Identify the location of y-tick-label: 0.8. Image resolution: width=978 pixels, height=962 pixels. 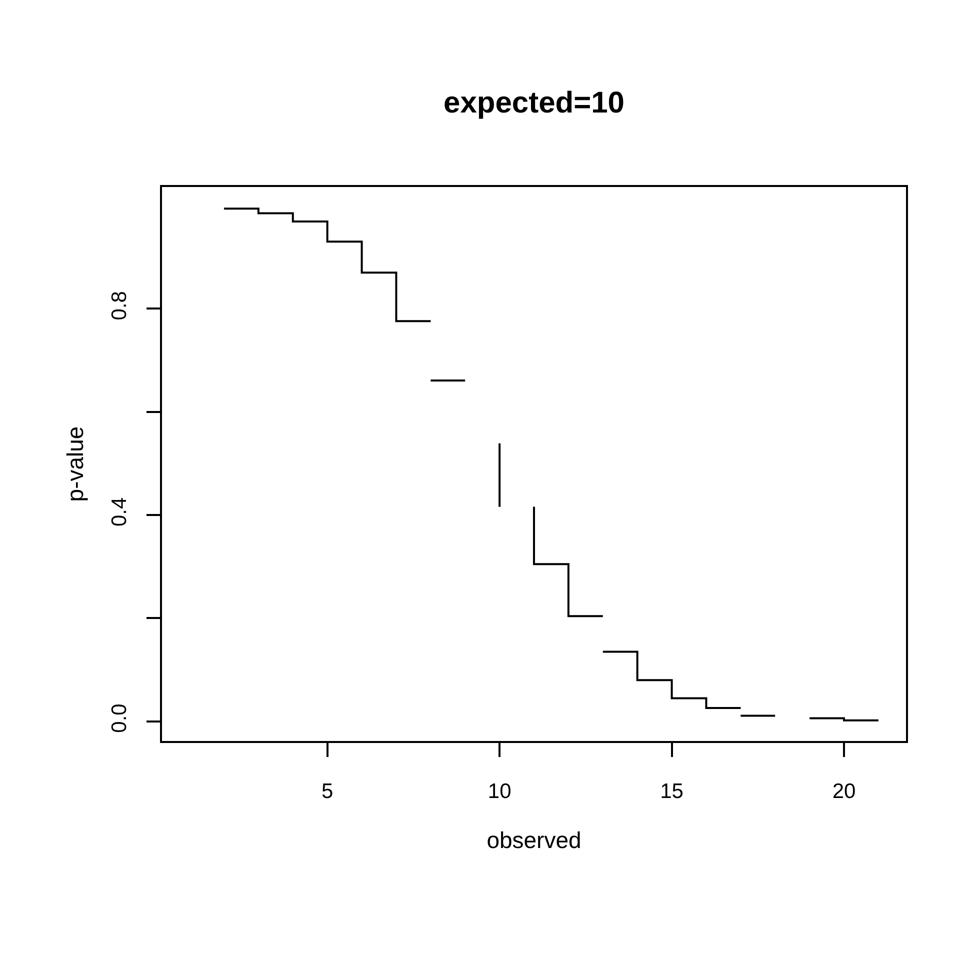
(119, 305).